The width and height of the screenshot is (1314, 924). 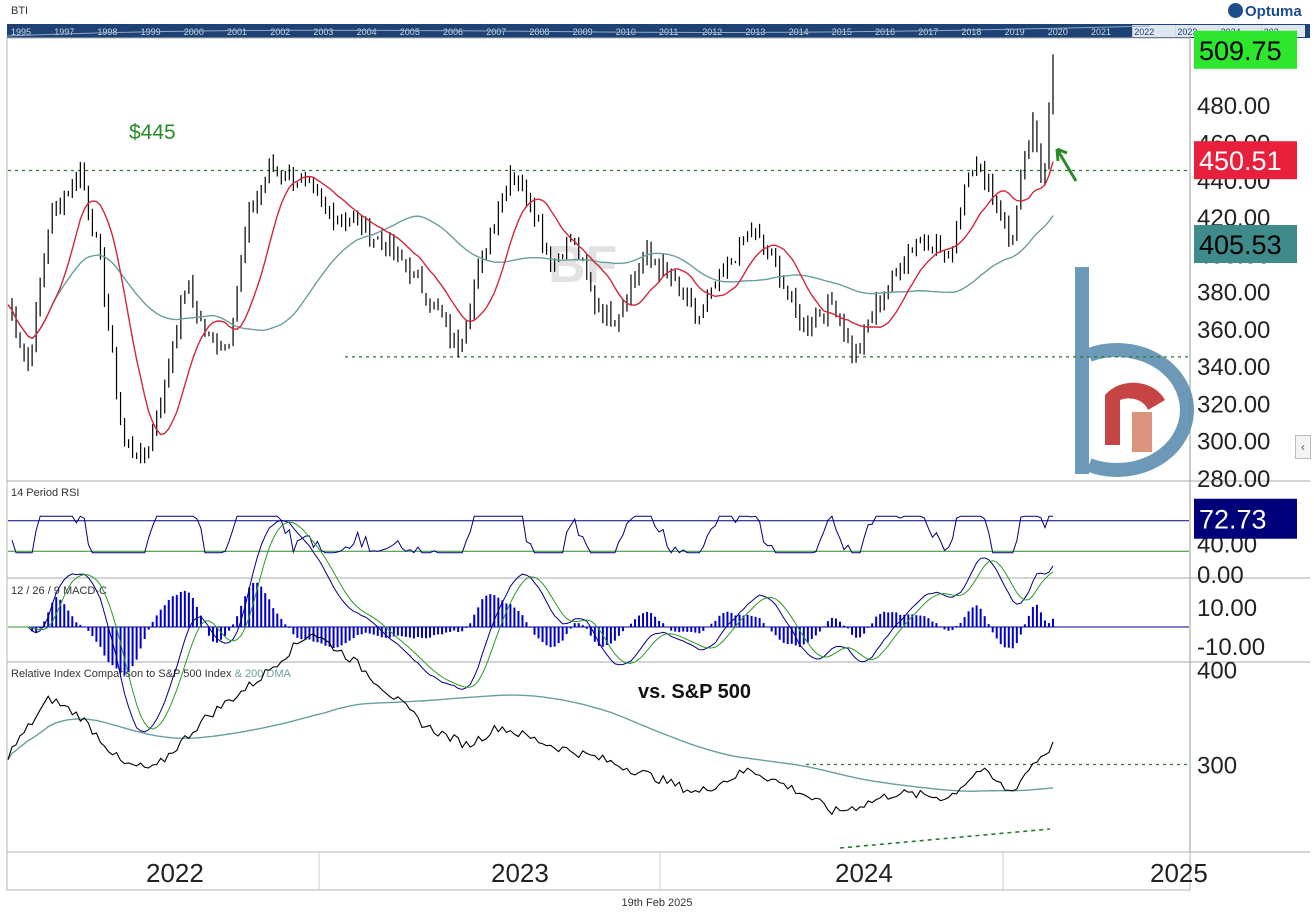 I want to click on overview-year-label: 2017, so click(x=928, y=32).